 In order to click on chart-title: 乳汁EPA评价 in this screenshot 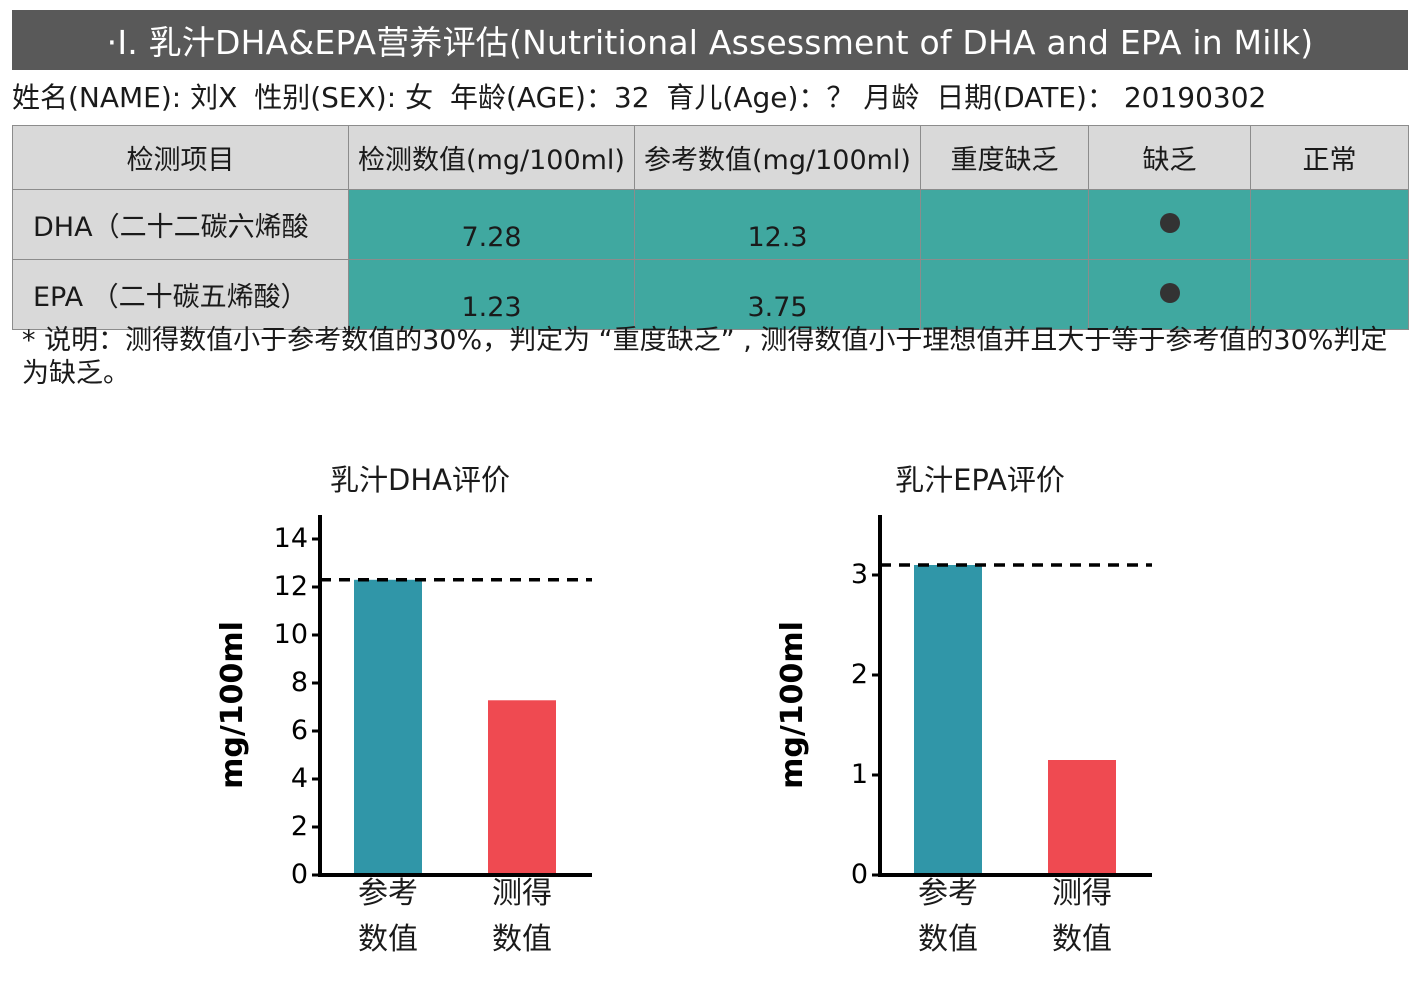, I will do `click(980, 480)`.